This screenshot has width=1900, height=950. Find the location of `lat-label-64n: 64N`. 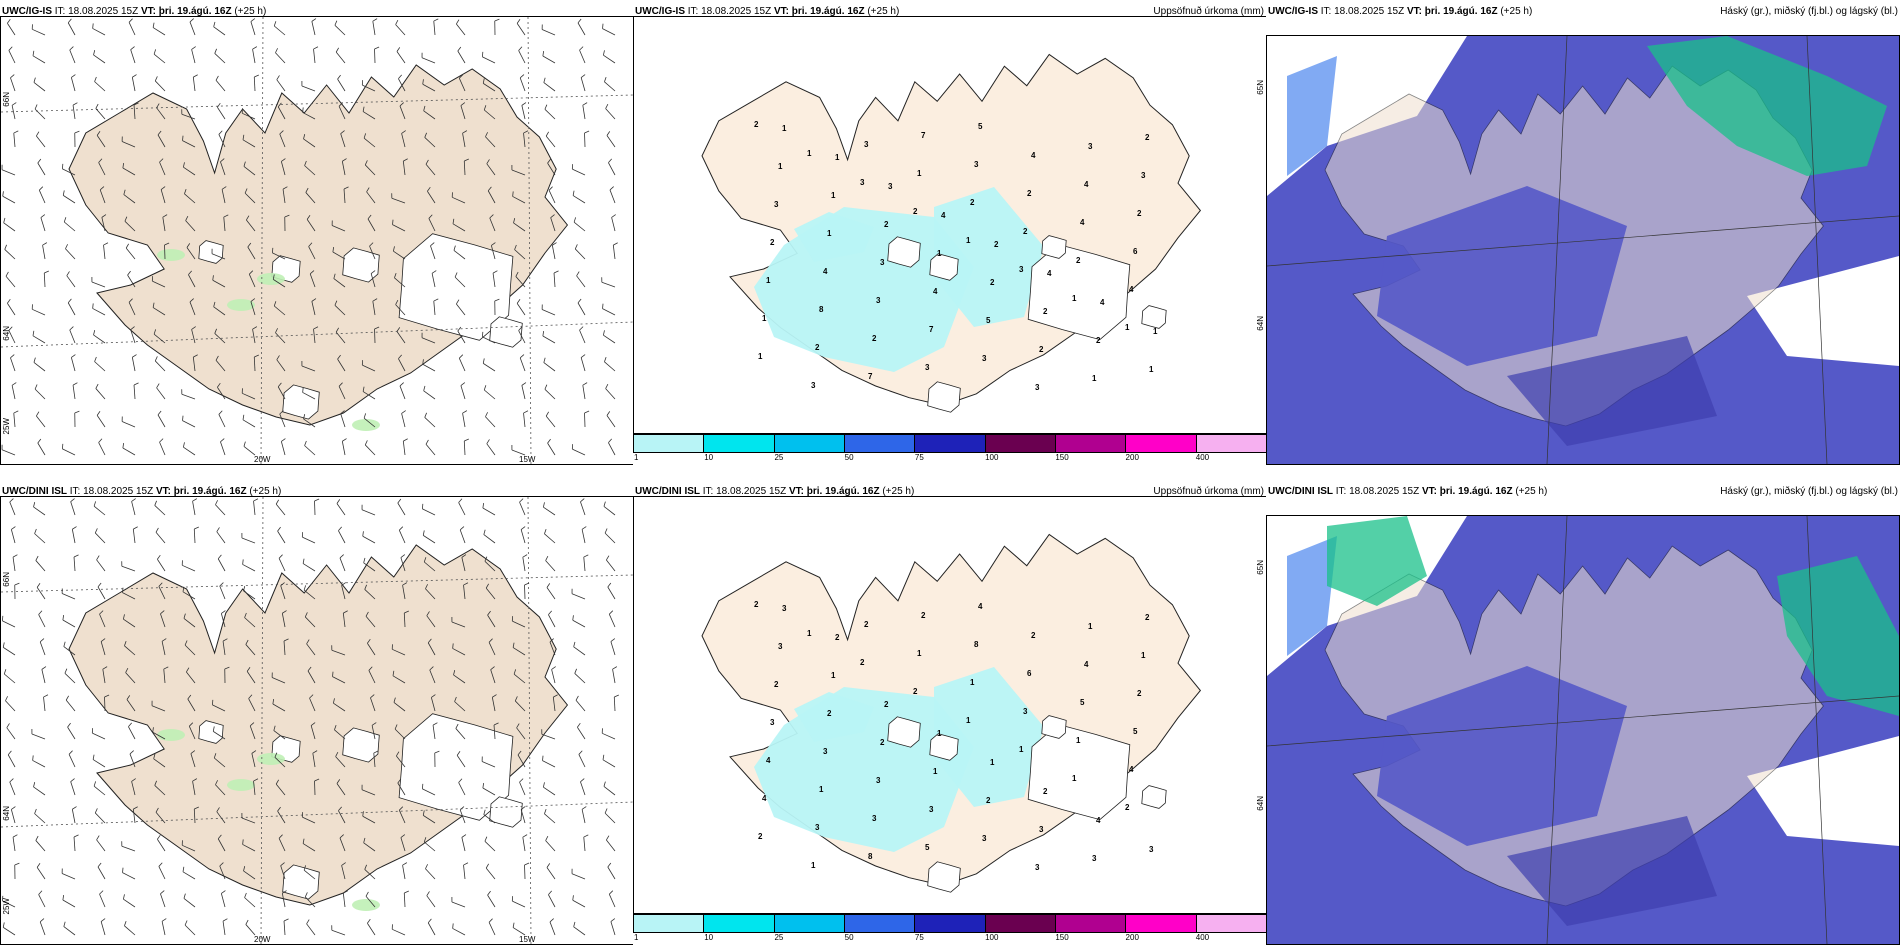

lat-label-64n: 64N is located at coordinates (6, 813).